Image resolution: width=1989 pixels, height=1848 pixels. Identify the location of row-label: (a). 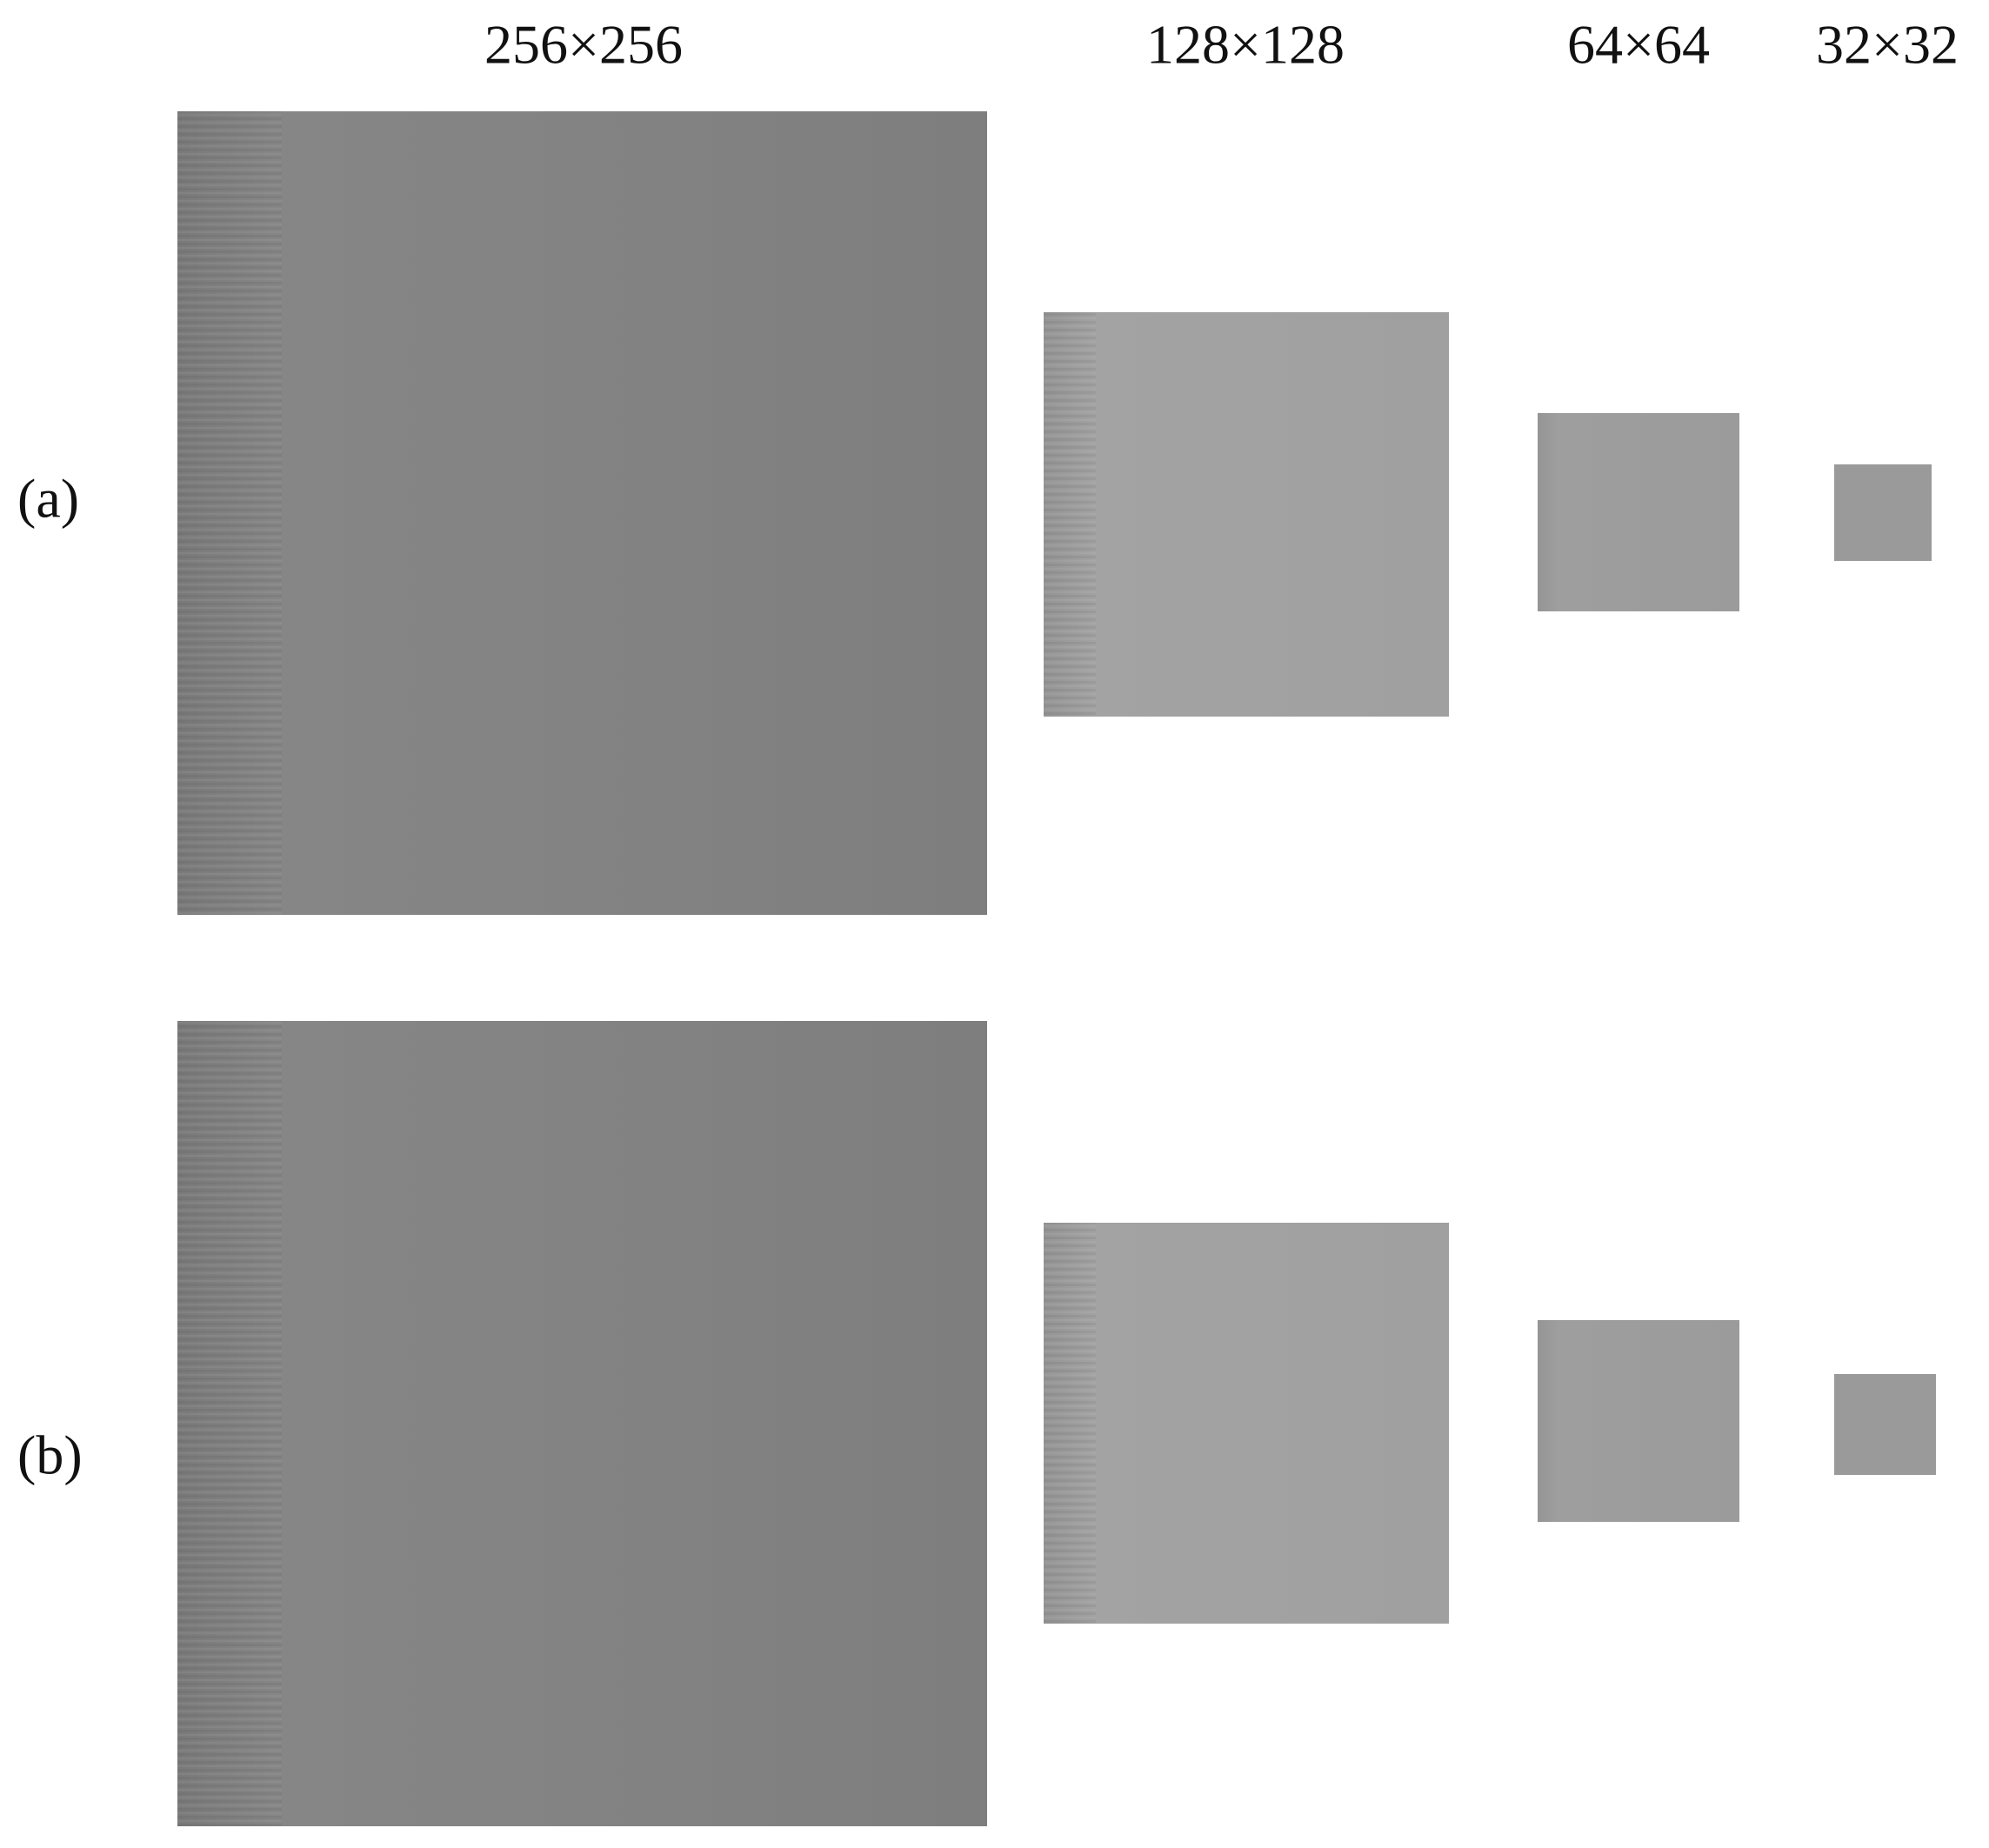
(48, 499).